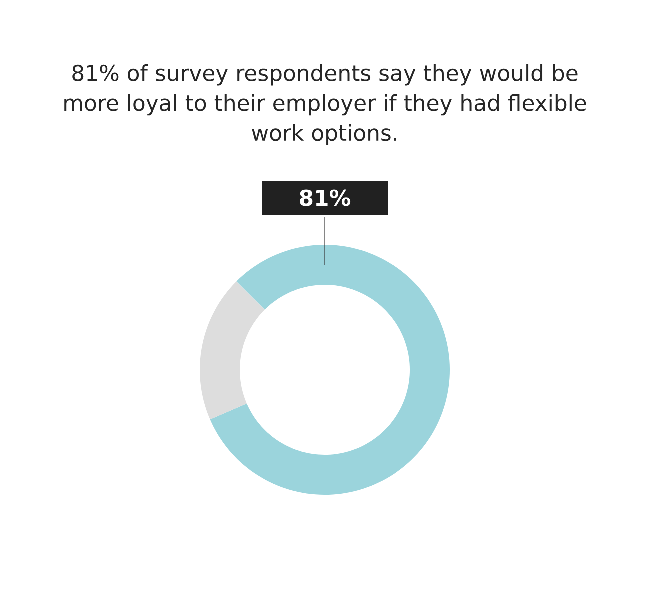  Describe the element at coordinates (325, 198) in the screenshot. I see `data-label: 81%` at that location.